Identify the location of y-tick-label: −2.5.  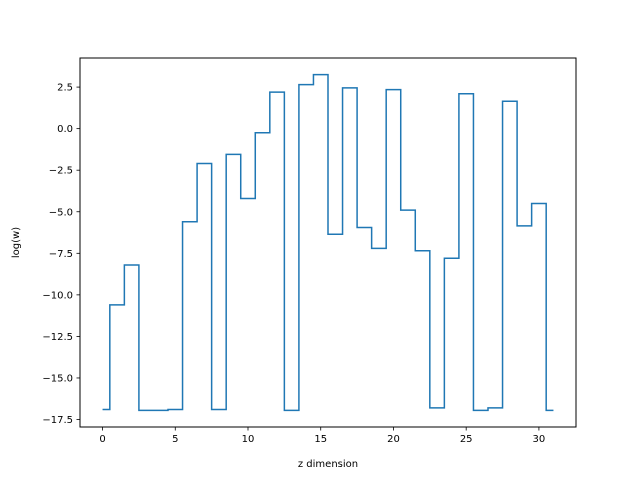
(61, 171).